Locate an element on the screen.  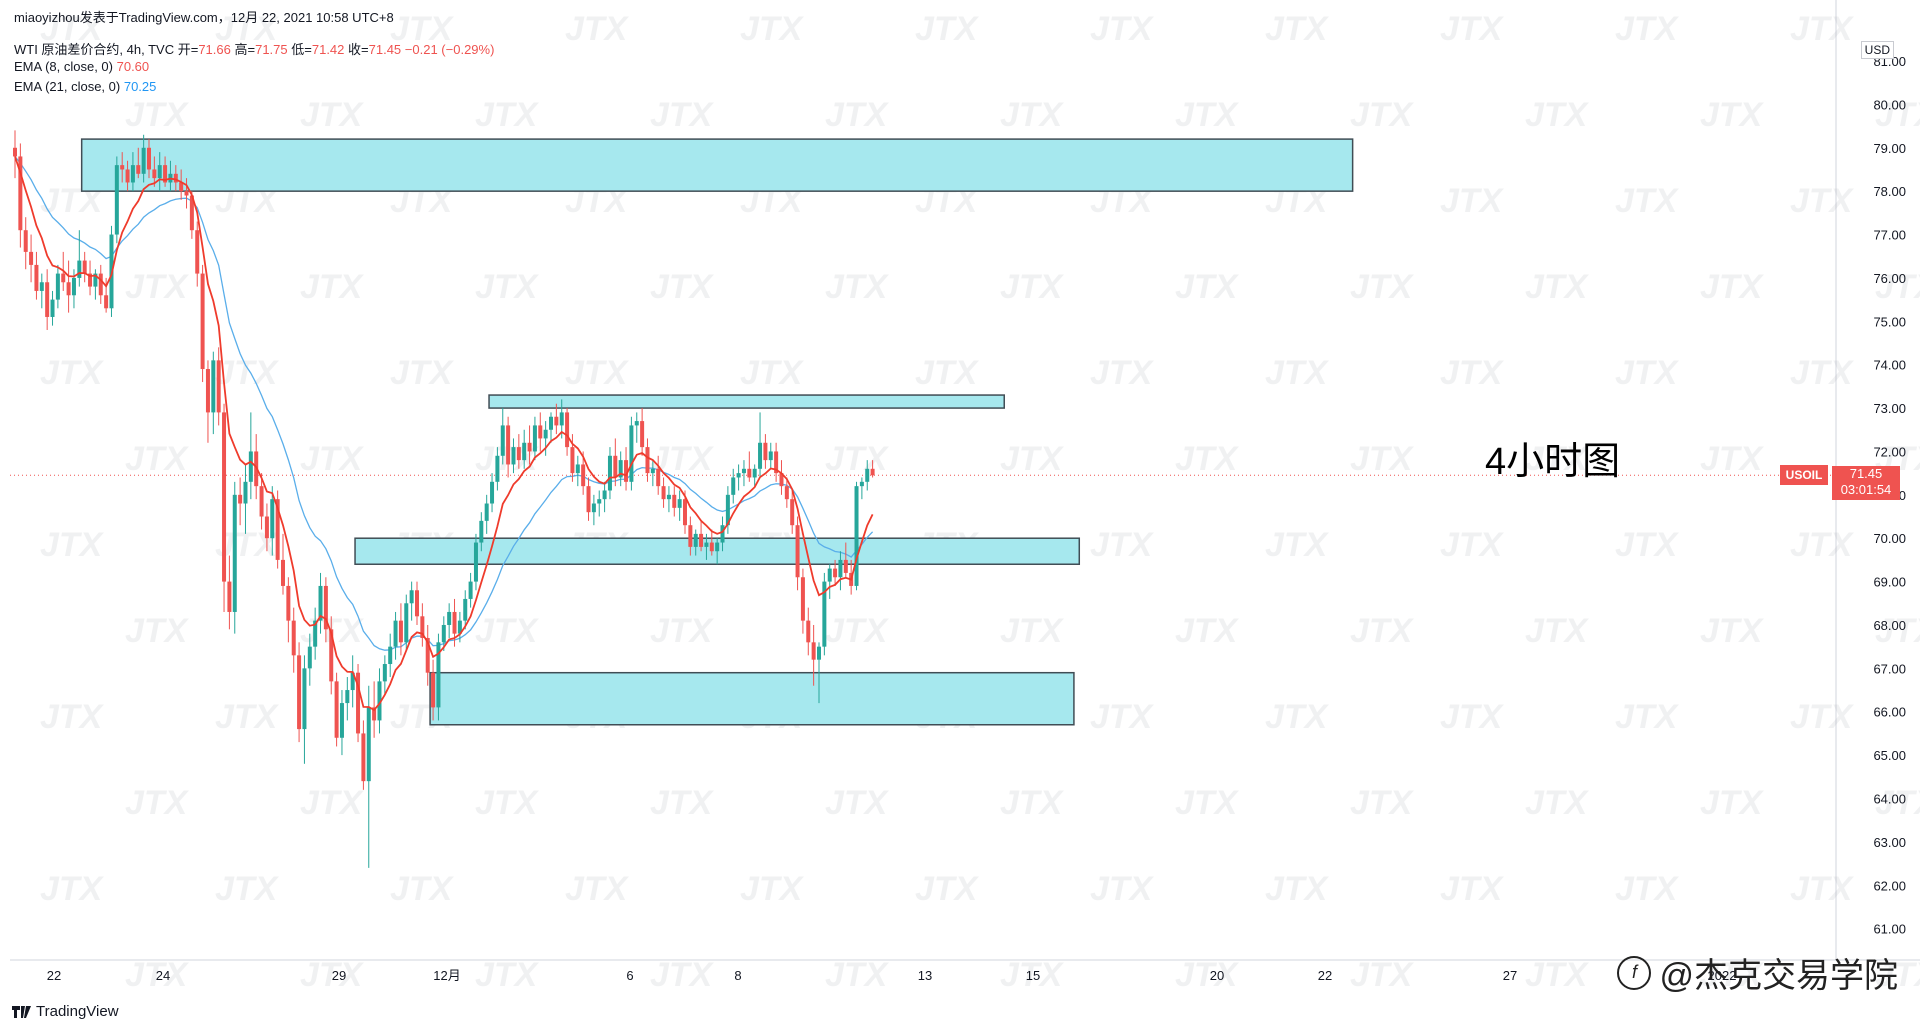
ema21-value: 70.25 is located at coordinates (140, 86).